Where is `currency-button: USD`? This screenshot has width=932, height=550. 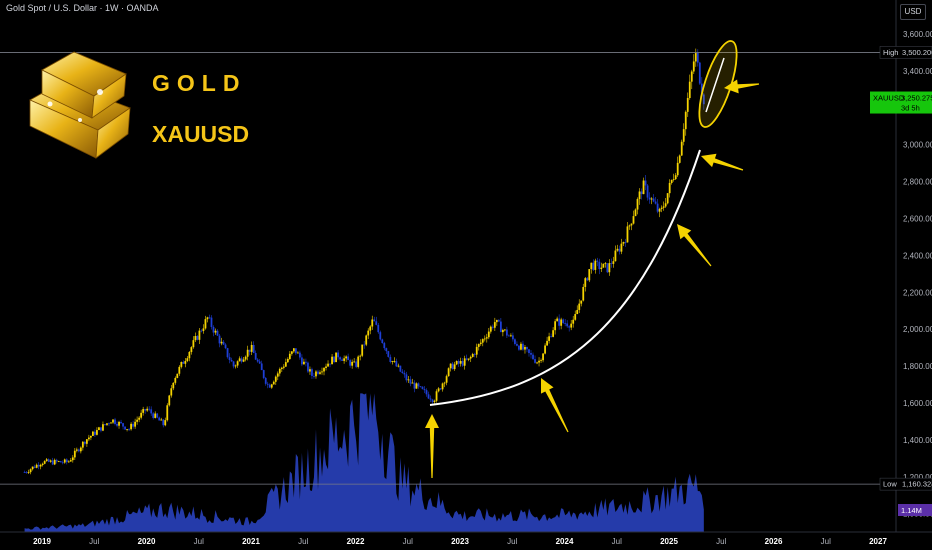
currency-button: USD is located at coordinates (913, 12).